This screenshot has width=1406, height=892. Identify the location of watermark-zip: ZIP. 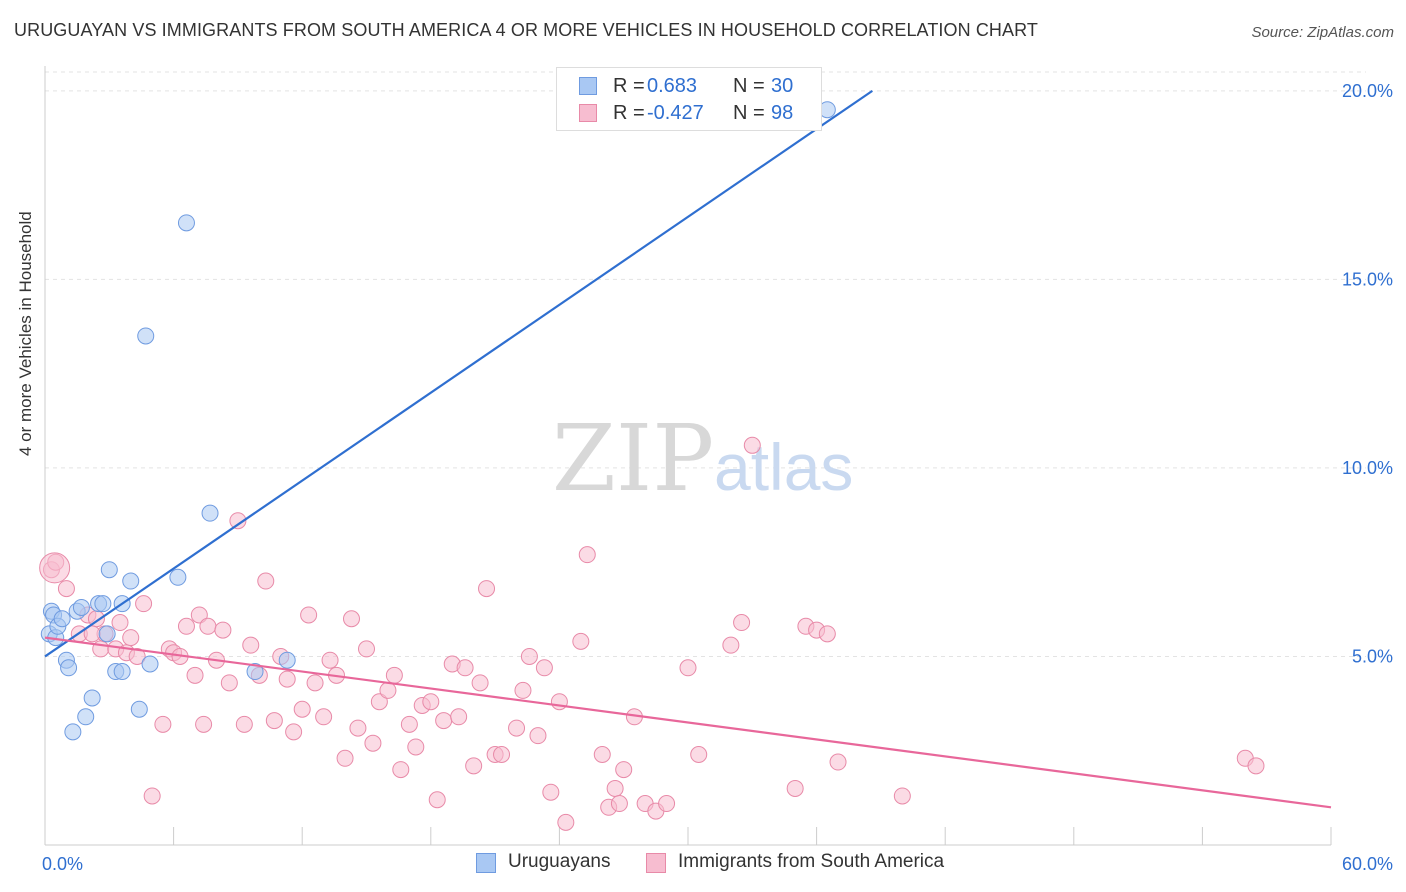
(633, 458).